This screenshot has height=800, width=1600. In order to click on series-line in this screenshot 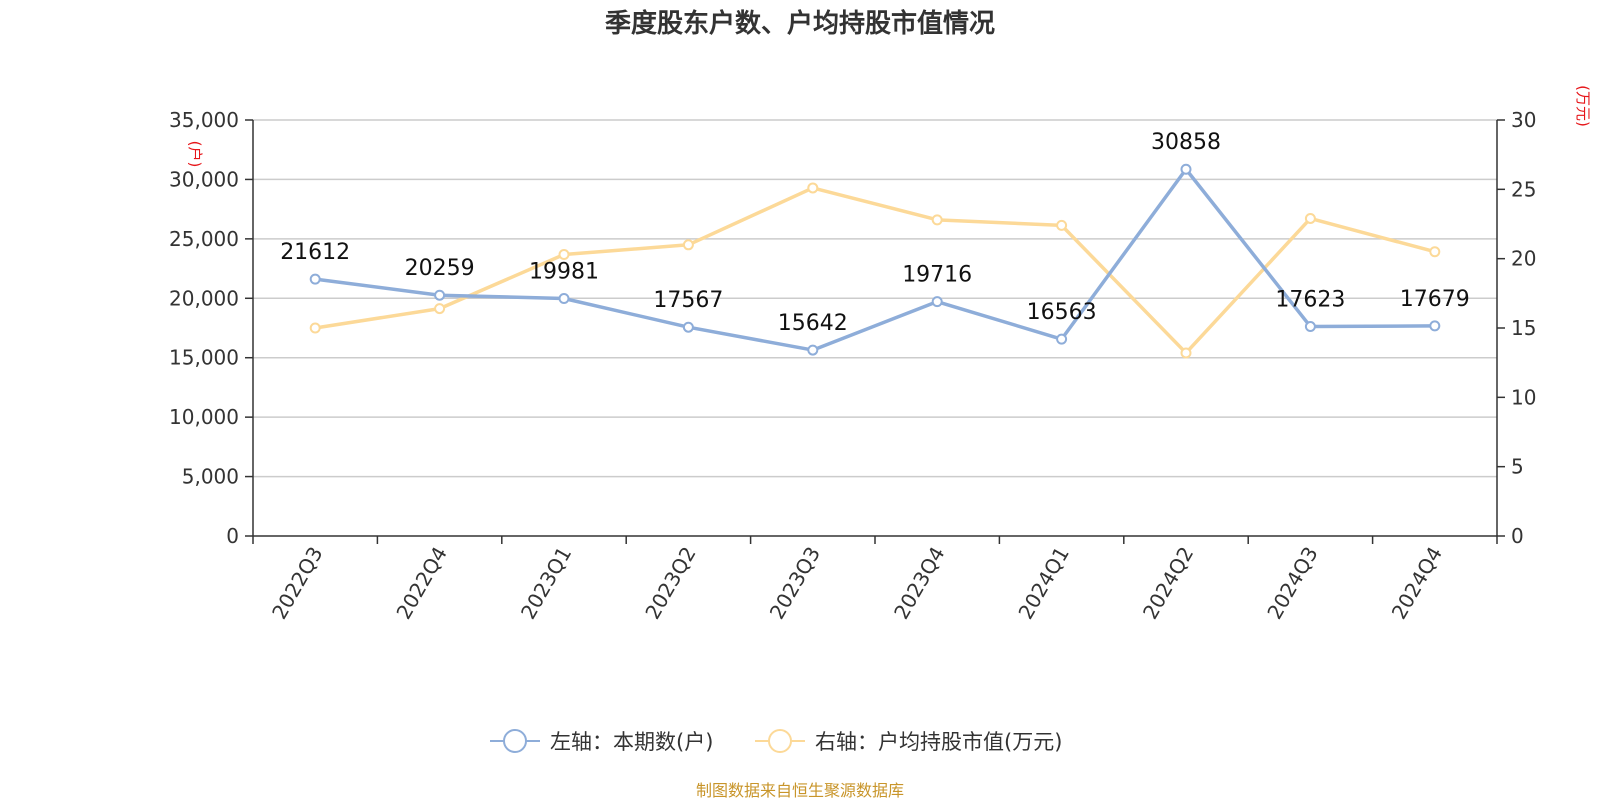, I will do `click(875, 270)`.